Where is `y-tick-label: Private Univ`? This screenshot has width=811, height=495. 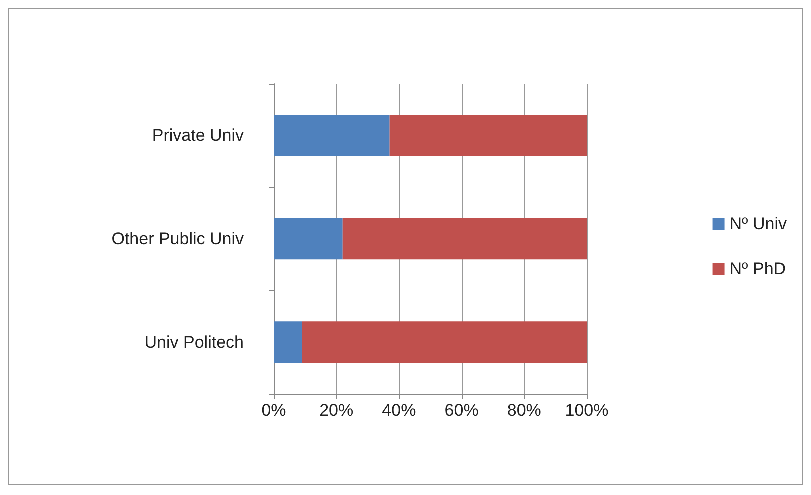
y-tick-label: Private Univ is located at coordinates (198, 136).